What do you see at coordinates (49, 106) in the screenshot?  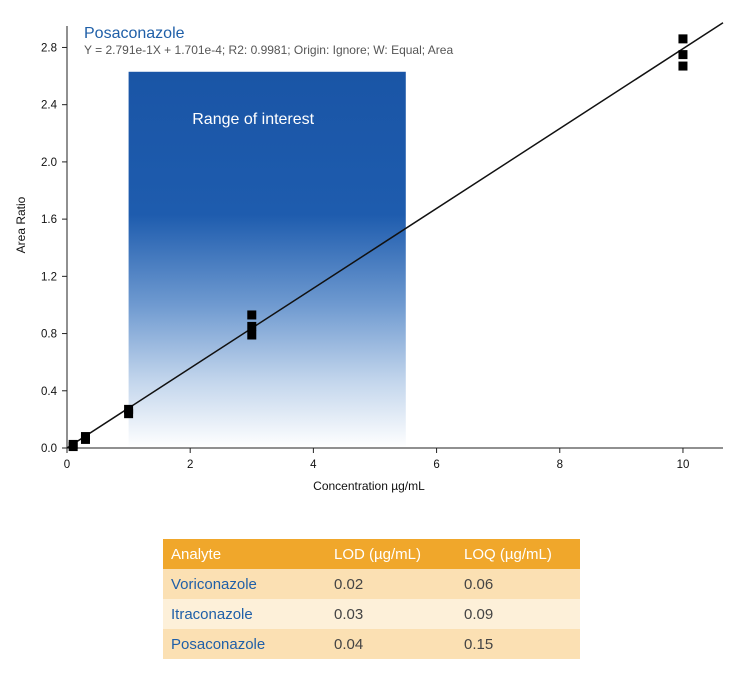 I see `y-tick-label: 2.4` at bounding box center [49, 106].